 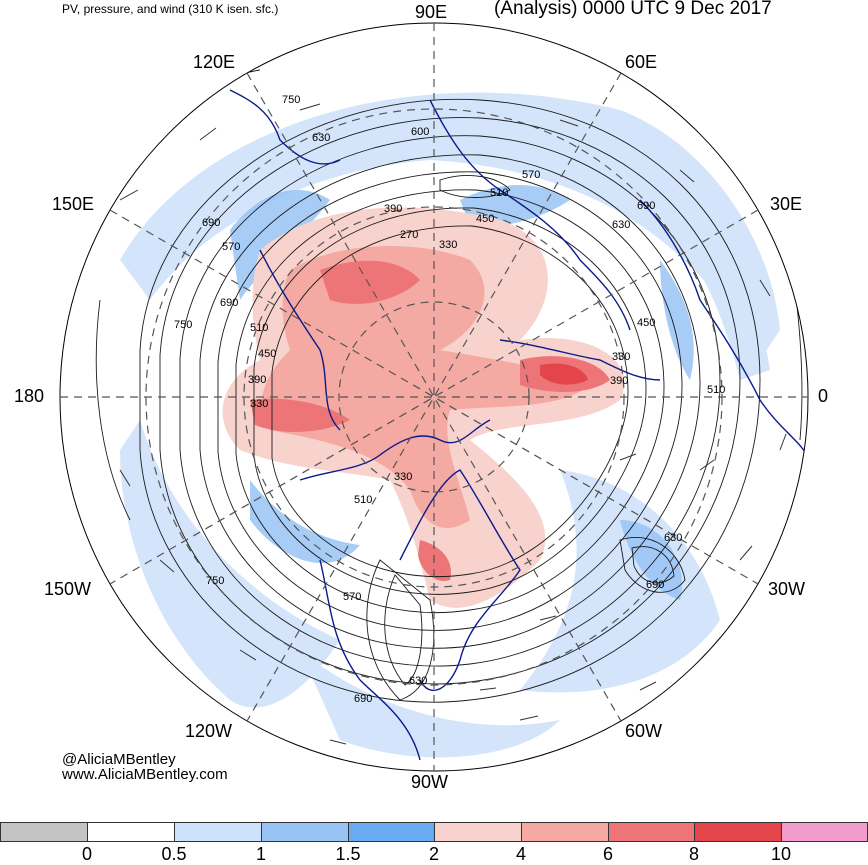 I want to click on author-url: www.AliciaMBentley.com, so click(x=145, y=774).